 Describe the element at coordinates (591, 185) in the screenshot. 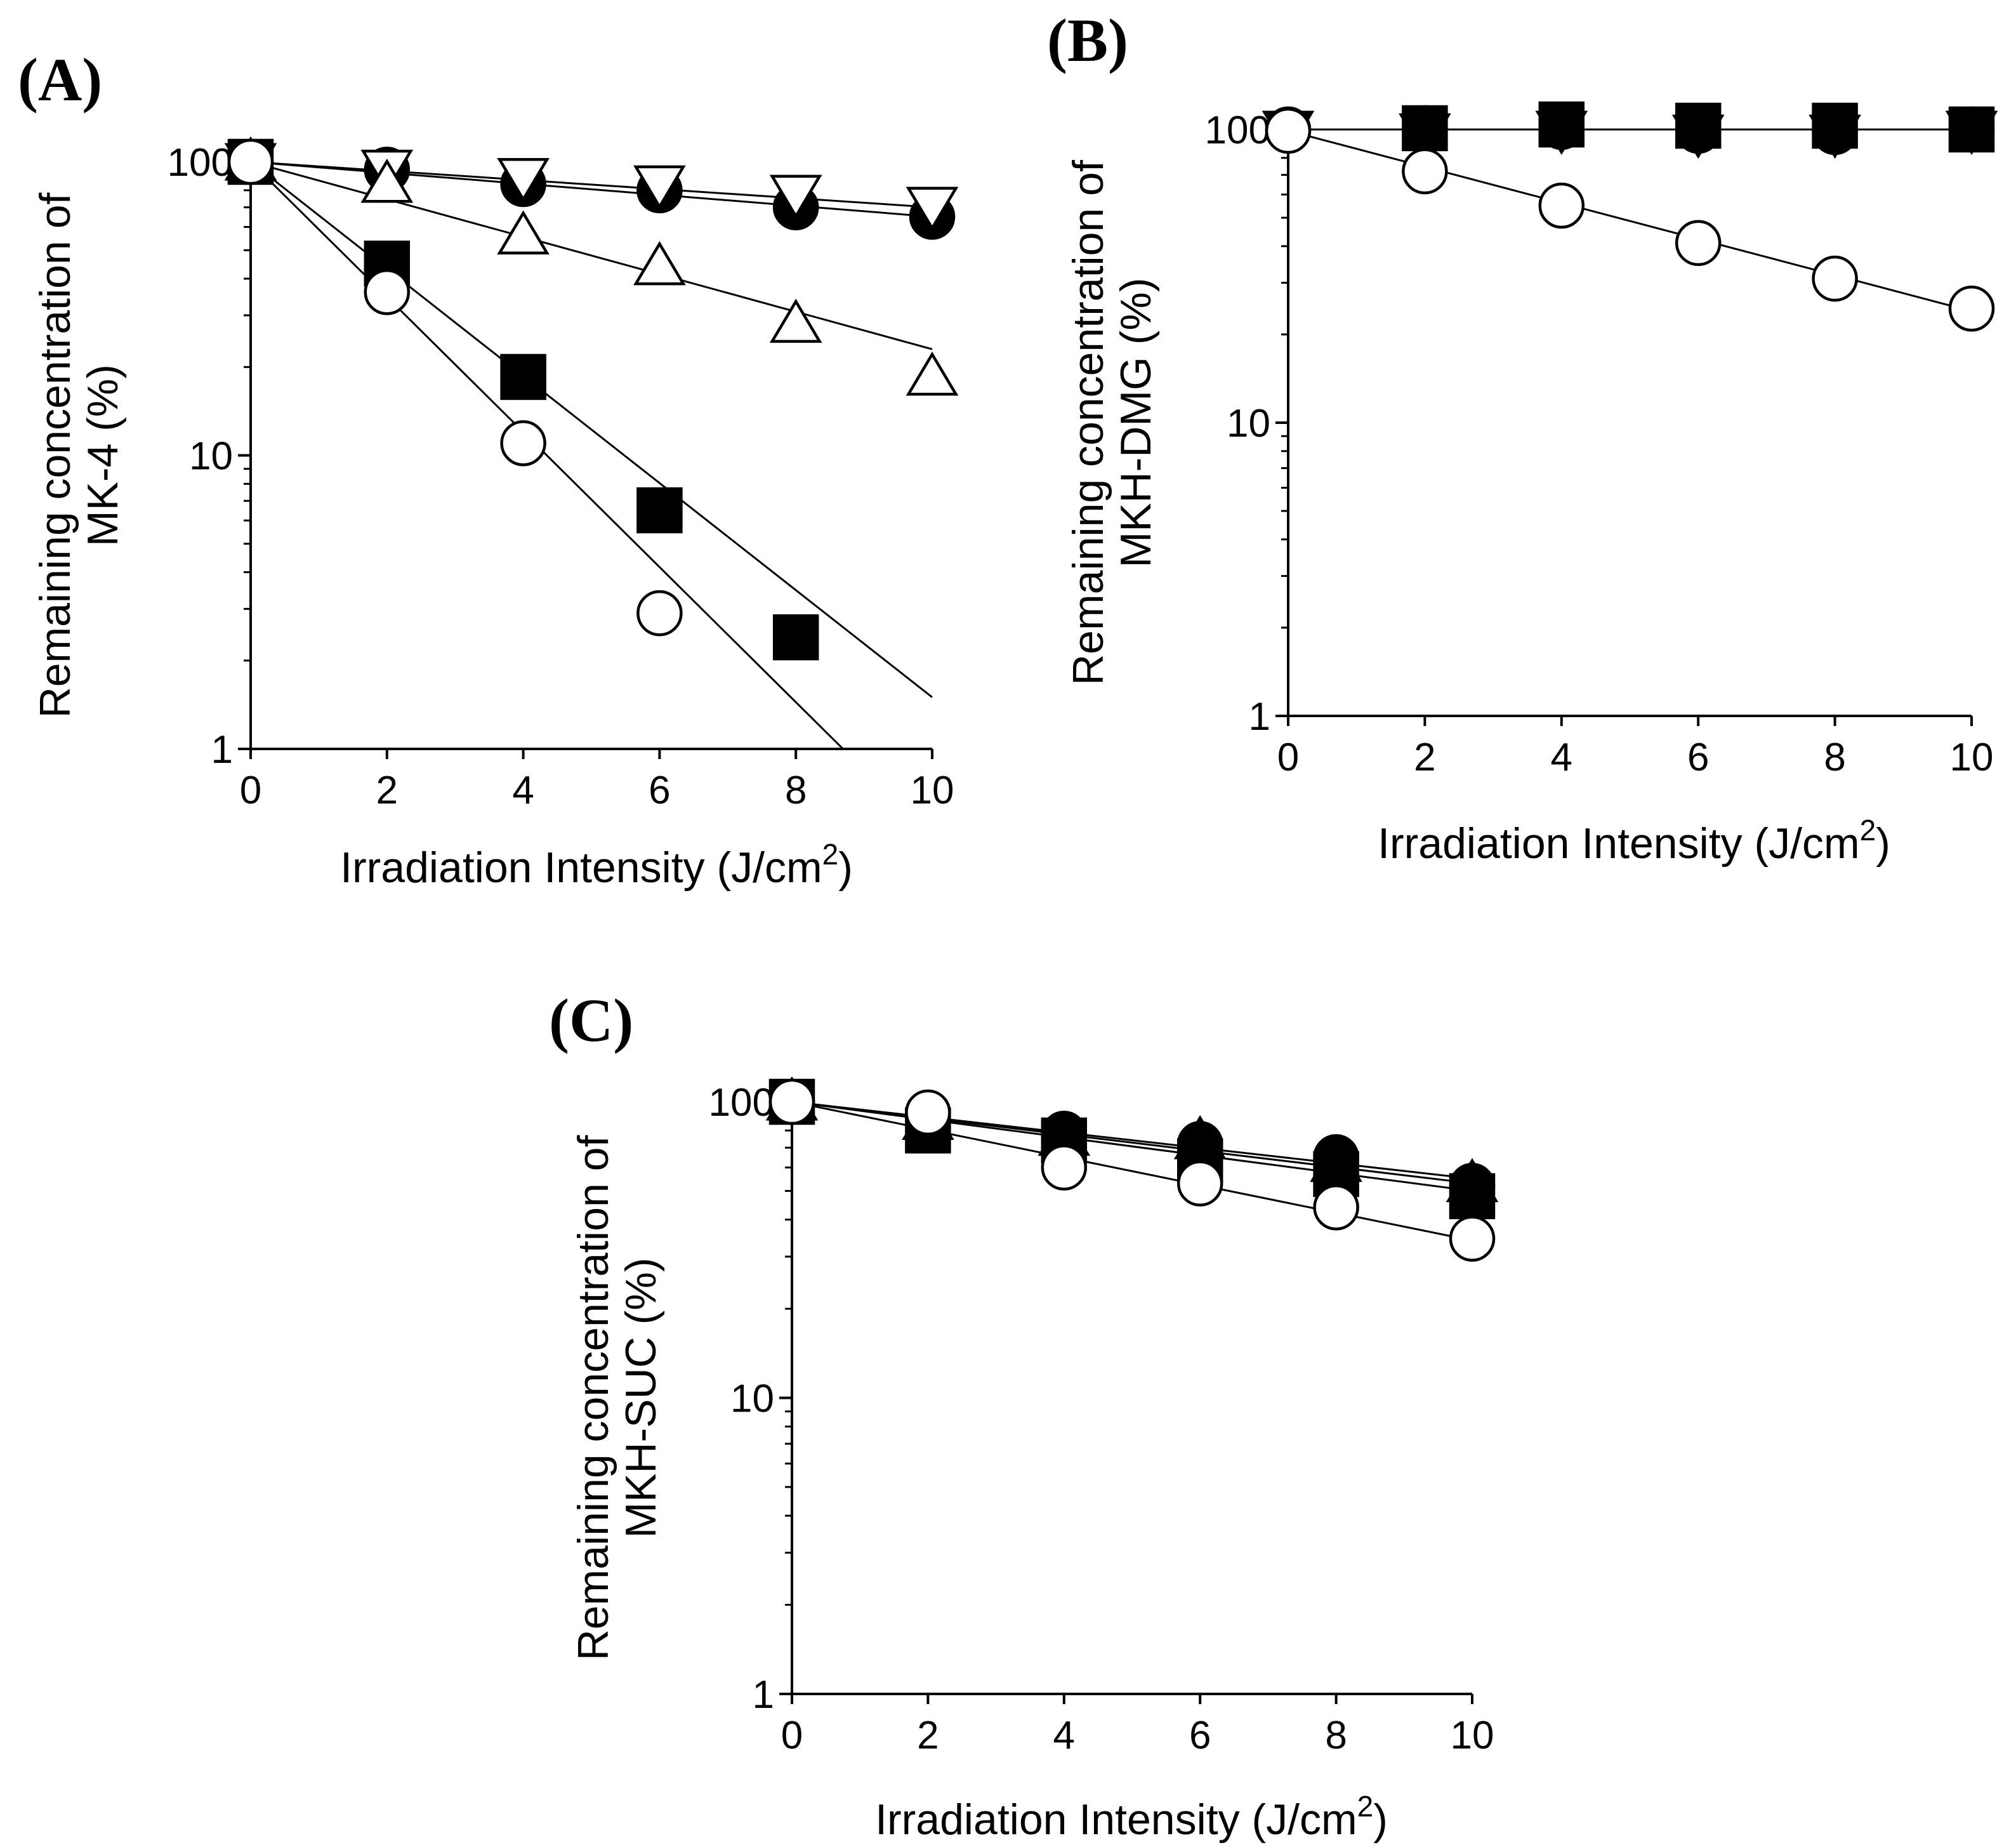

I see `fit-line-open-triangle-down` at that location.